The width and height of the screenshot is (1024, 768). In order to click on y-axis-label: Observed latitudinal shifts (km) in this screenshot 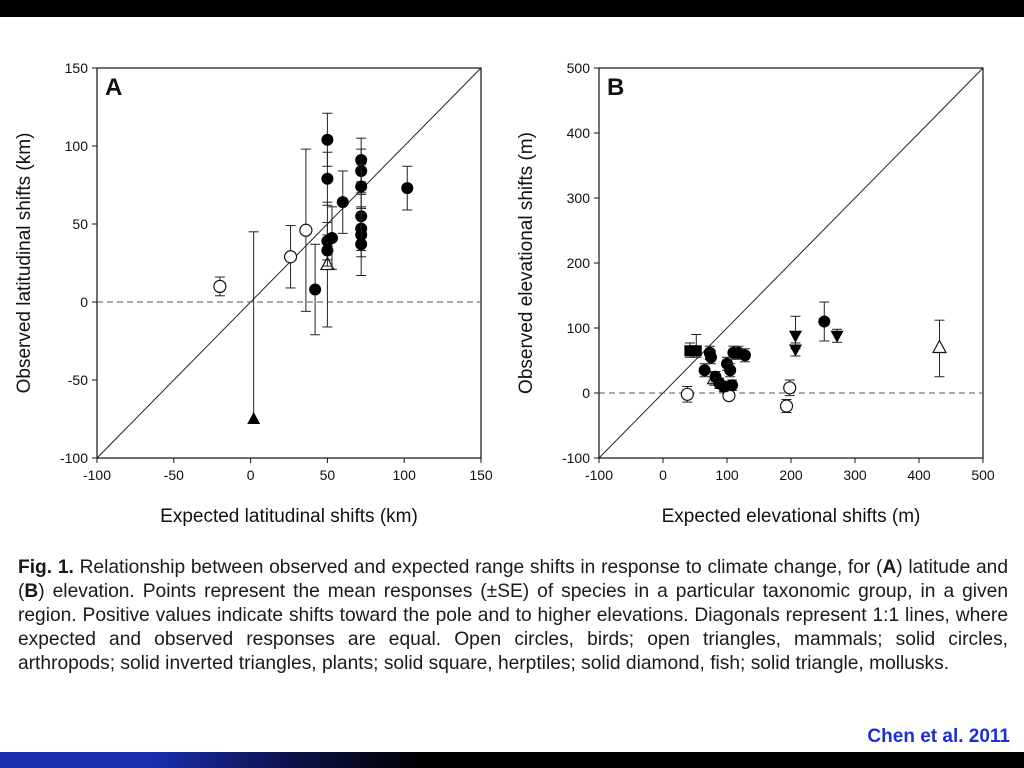, I will do `click(24, 263)`.